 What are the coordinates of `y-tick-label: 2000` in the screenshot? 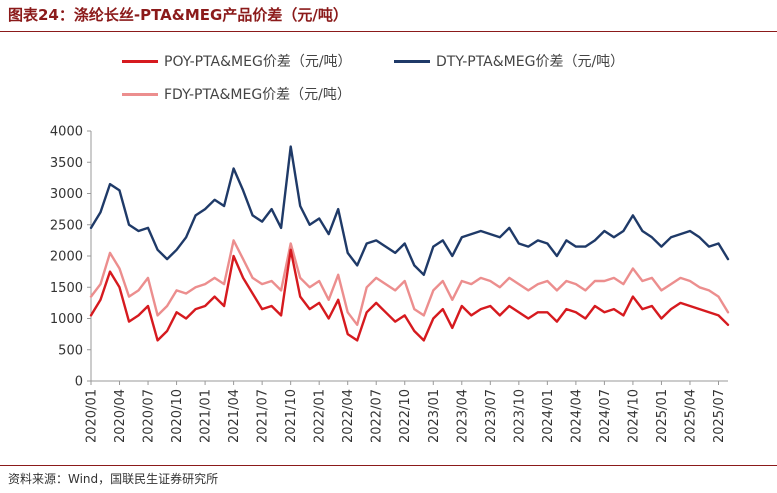 It's located at (66, 257).